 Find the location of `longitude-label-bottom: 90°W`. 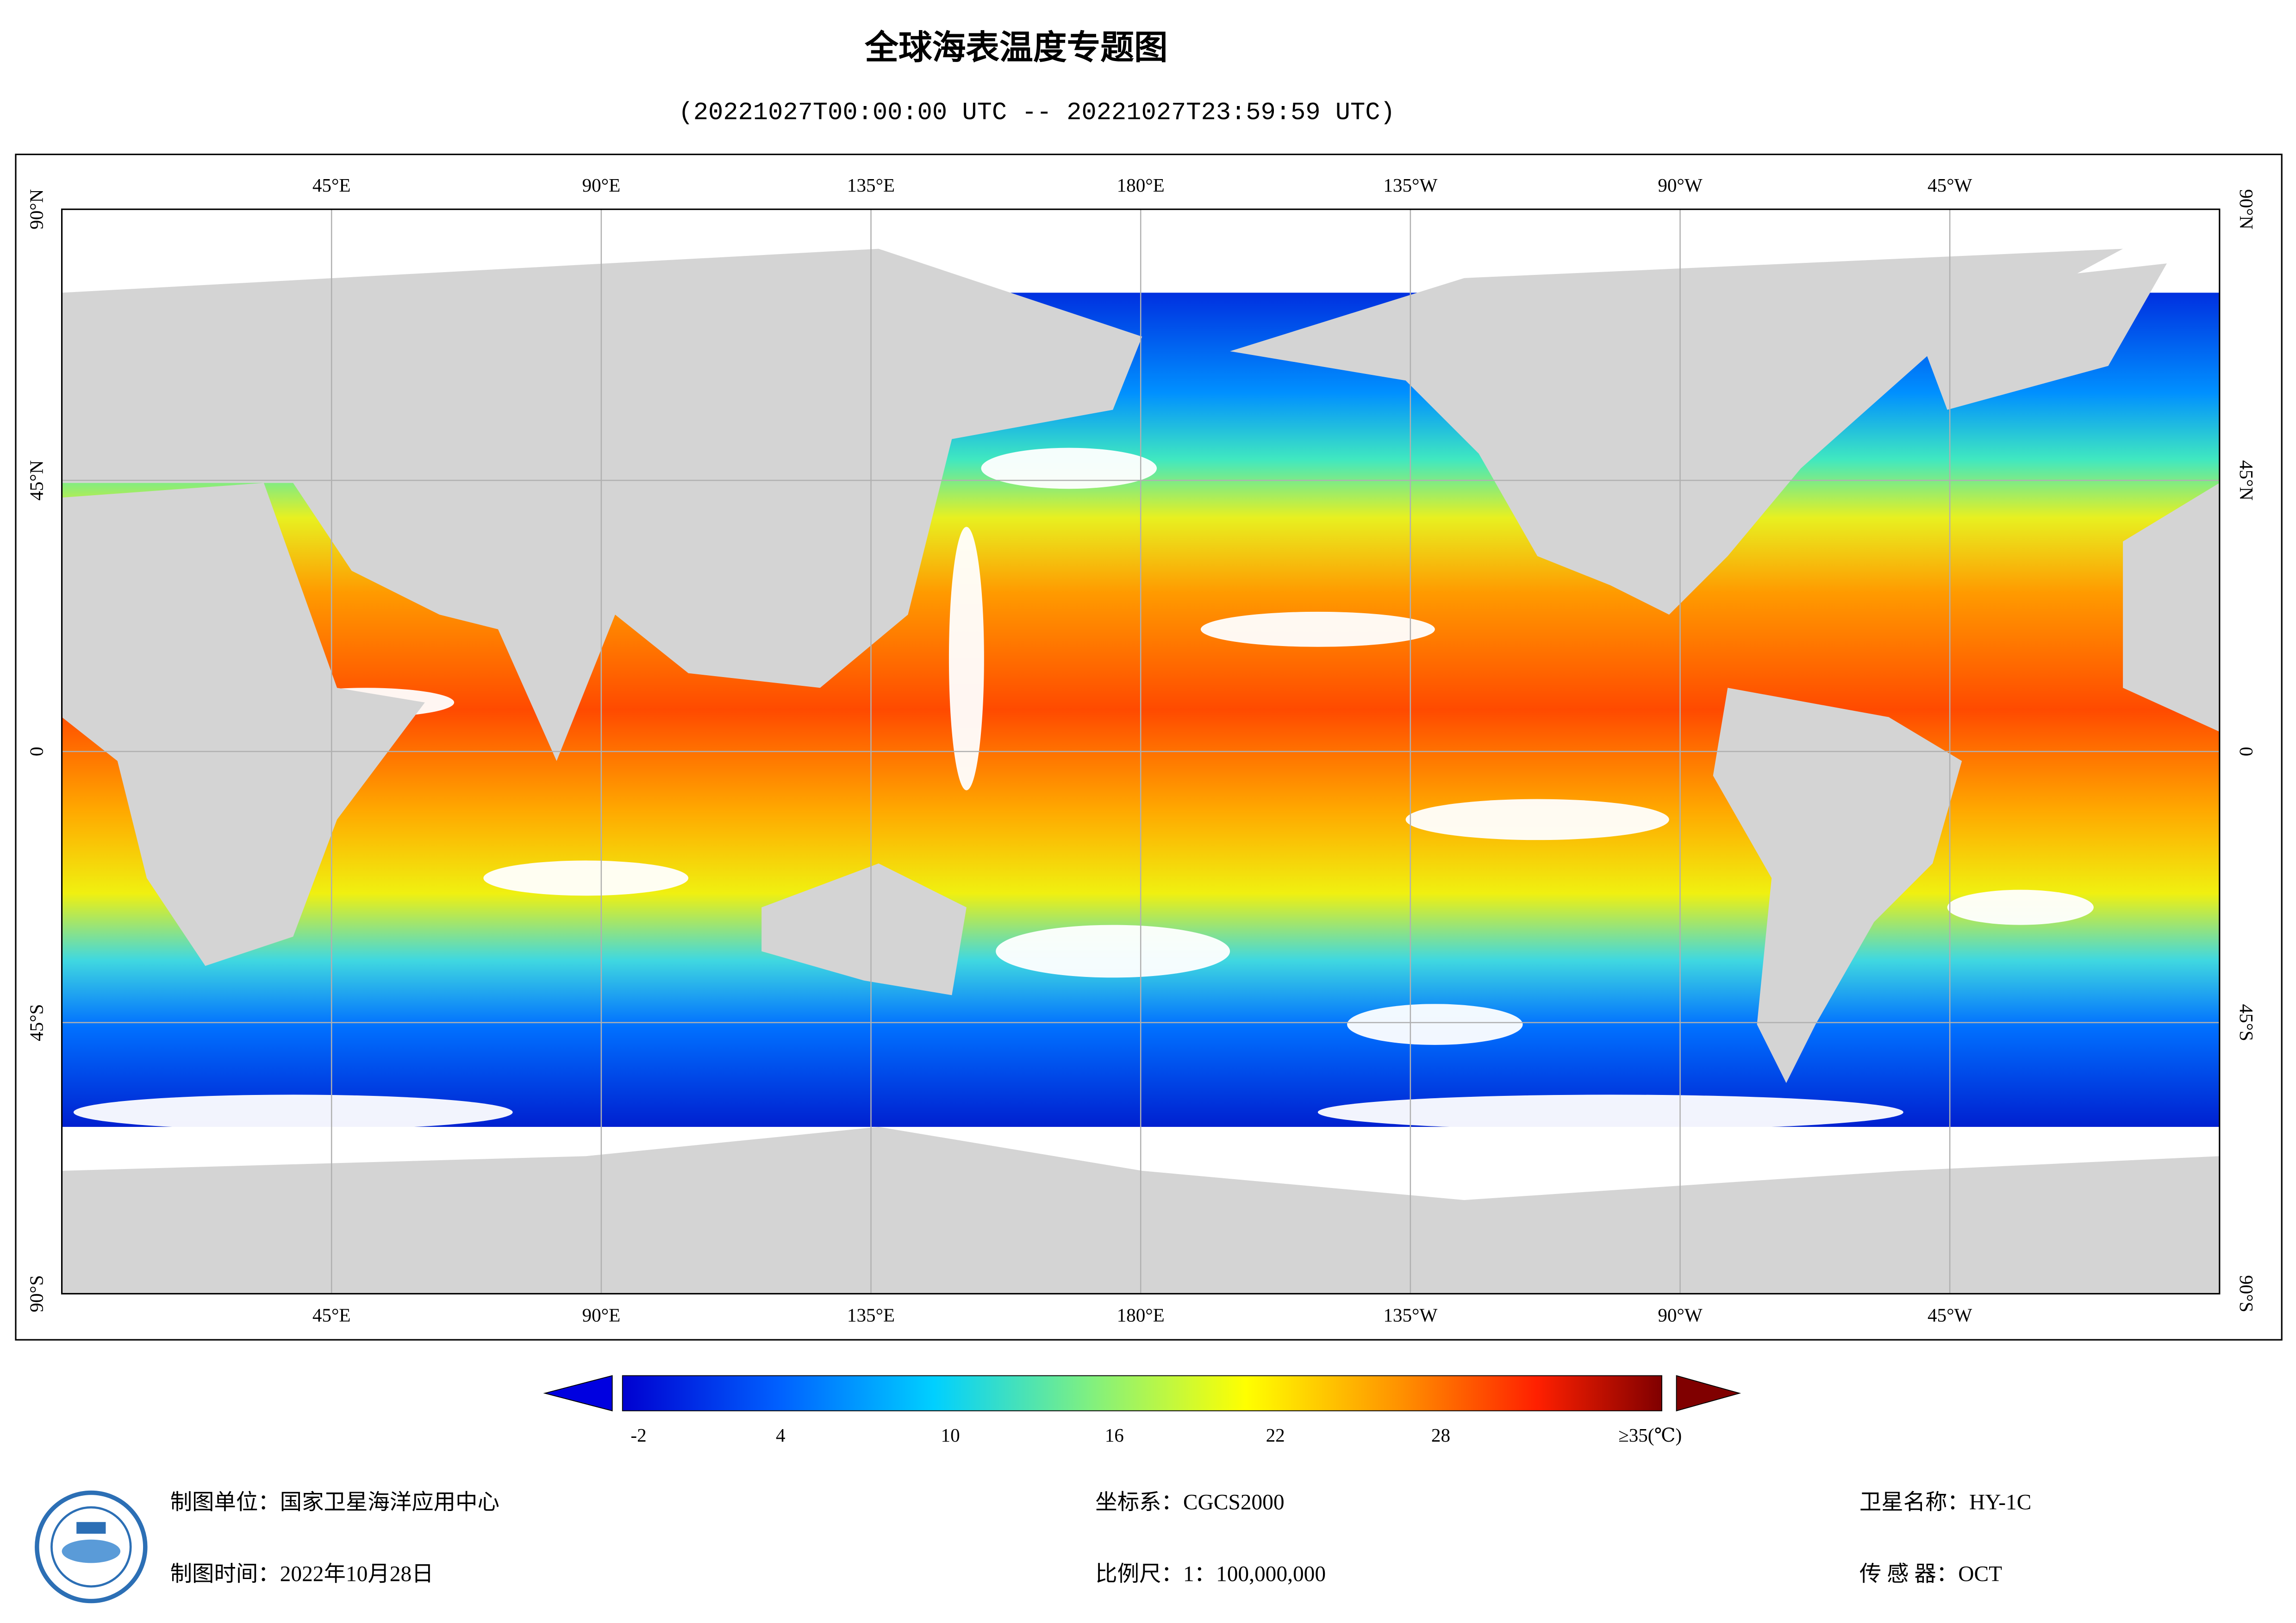

longitude-label-bottom: 90°W is located at coordinates (1680, 1315).